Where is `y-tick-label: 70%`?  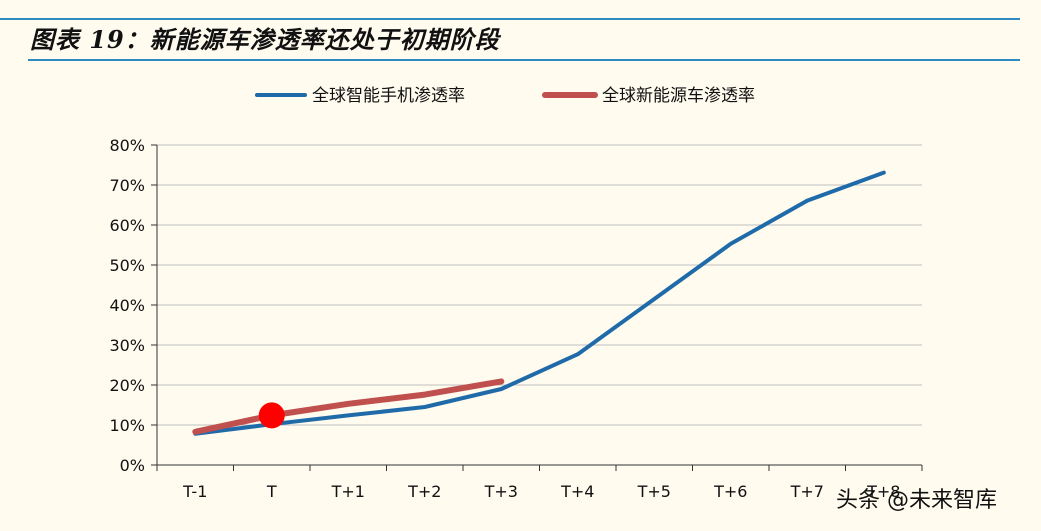
y-tick-label: 70% is located at coordinates (127, 185).